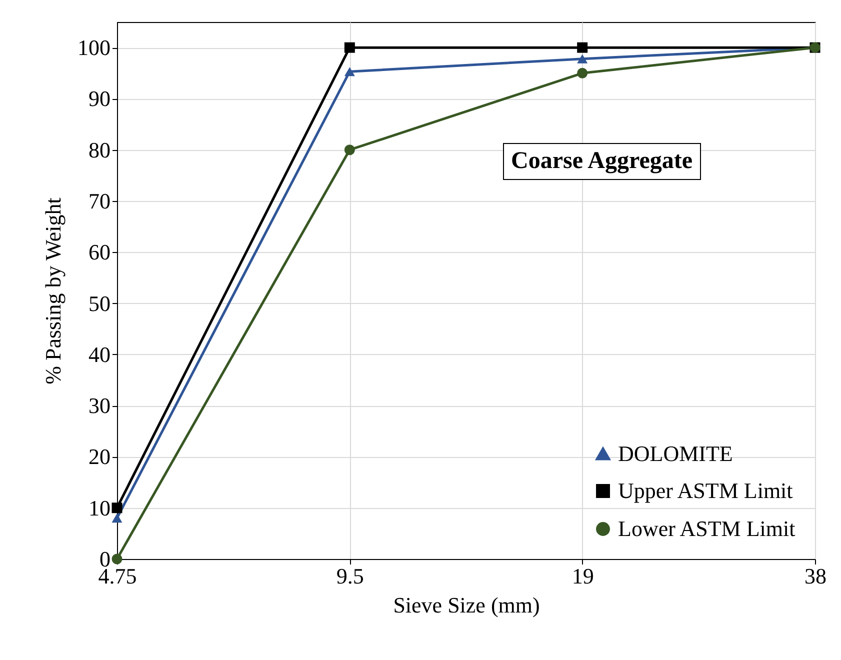 This screenshot has width=841, height=660. Describe the element at coordinates (815, 576) in the screenshot. I see `x-tick-label: 38` at that location.